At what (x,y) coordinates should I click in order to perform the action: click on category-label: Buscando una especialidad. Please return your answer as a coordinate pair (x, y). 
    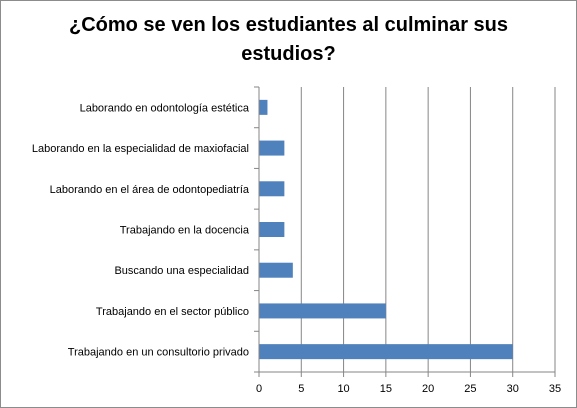
    Looking at the image, I should click on (181, 271).